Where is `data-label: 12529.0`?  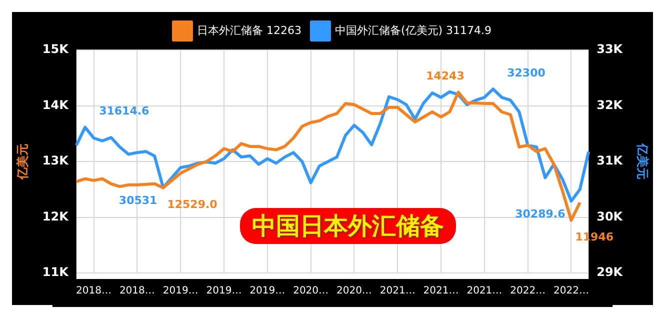 data-label: 12529.0 is located at coordinates (192, 205).